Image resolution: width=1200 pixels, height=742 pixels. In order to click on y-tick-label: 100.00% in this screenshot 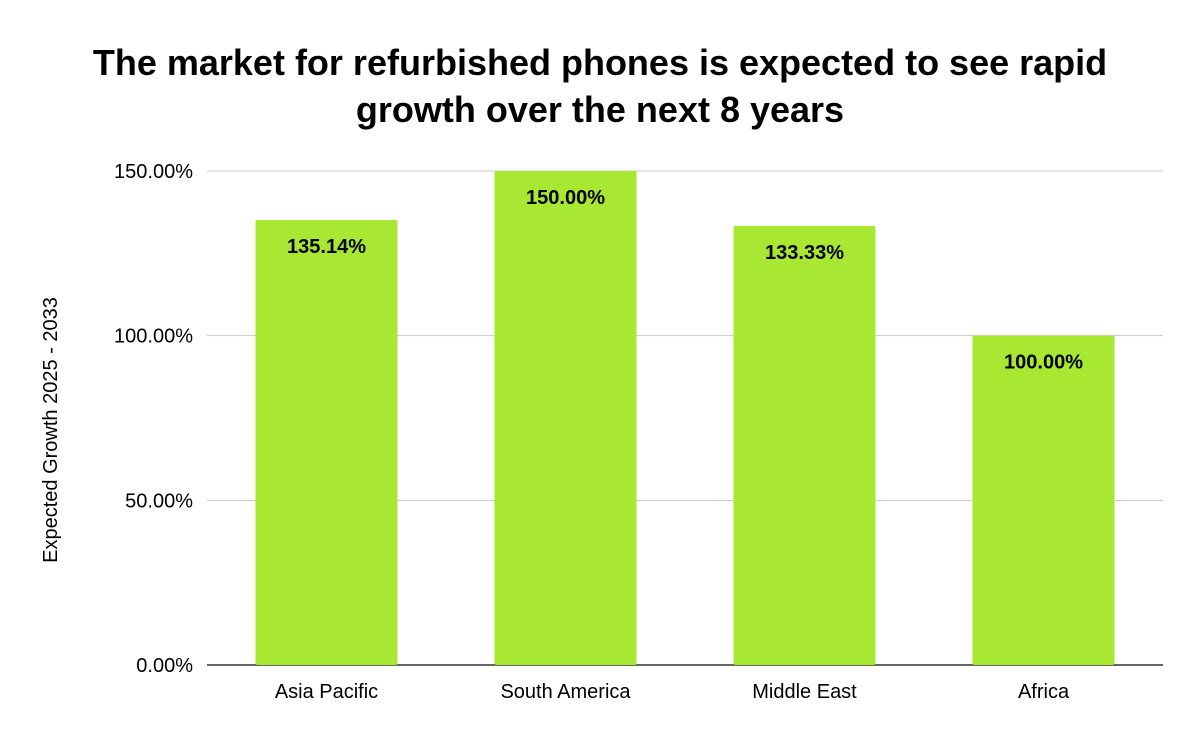, I will do `click(153, 337)`.